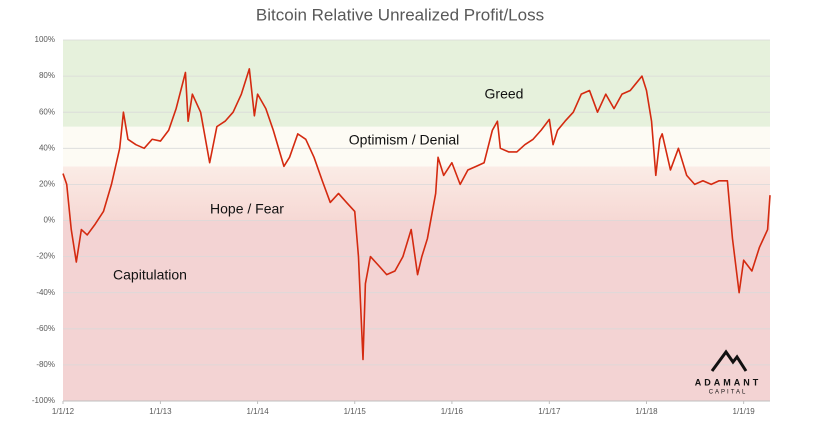 Image resolution: width=816 pixels, height=425 pixels. I want to click on x-tick-label: 1/1/12, so click(63, 411).